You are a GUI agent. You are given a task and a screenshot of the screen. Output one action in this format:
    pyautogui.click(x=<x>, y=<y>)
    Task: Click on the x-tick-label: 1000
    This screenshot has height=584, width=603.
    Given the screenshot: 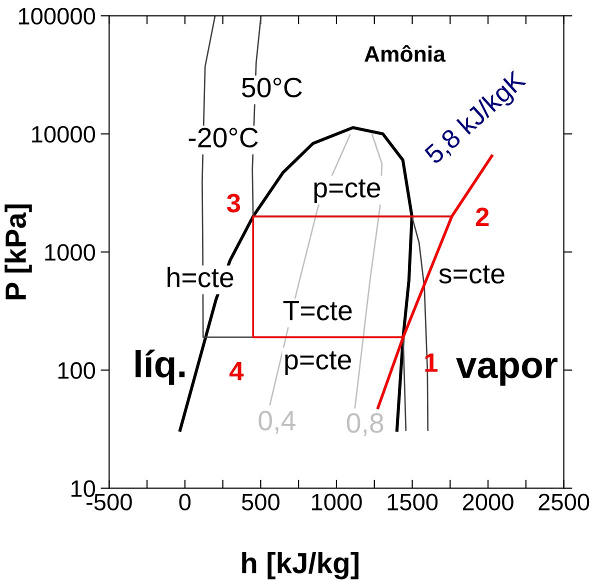 What is the action you would take?
    pyautogui.click(x=337, y=502)
    